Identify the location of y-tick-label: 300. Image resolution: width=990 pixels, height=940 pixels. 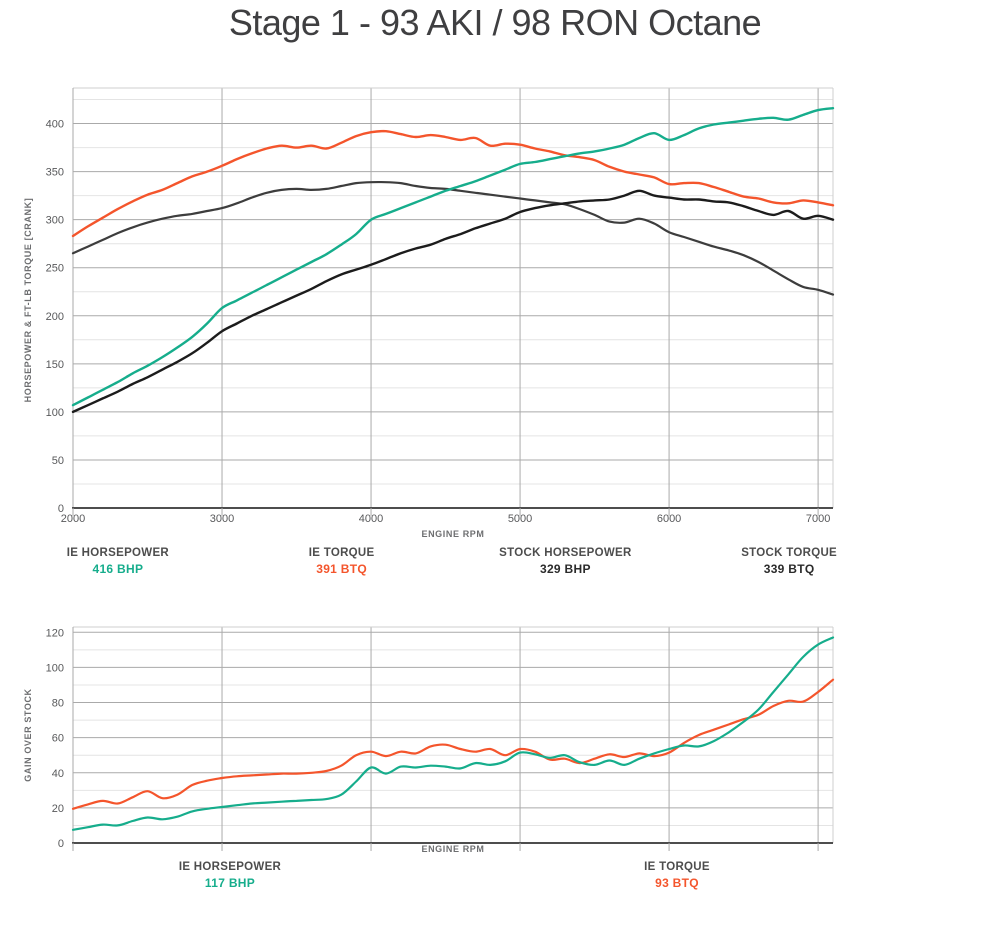
(55, 221).